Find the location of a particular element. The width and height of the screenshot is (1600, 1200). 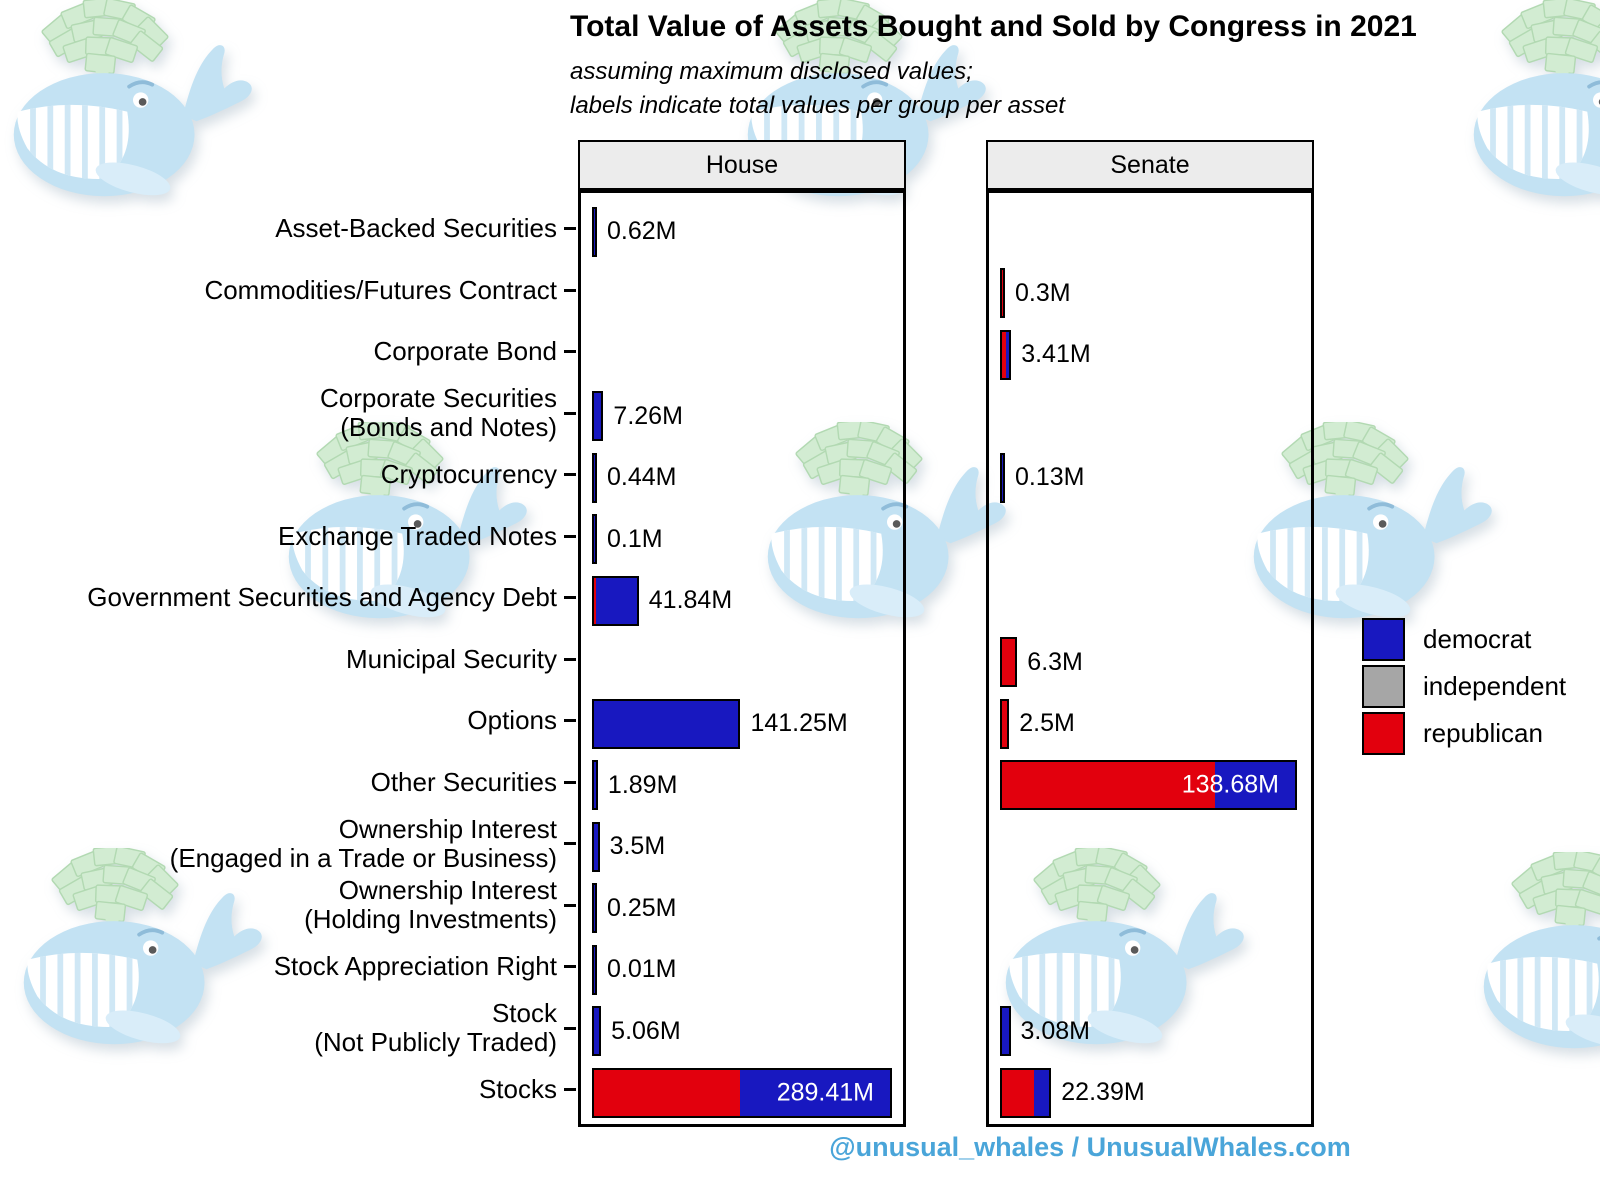

value-label: 6.3M is located at coordinates (1055, 661).